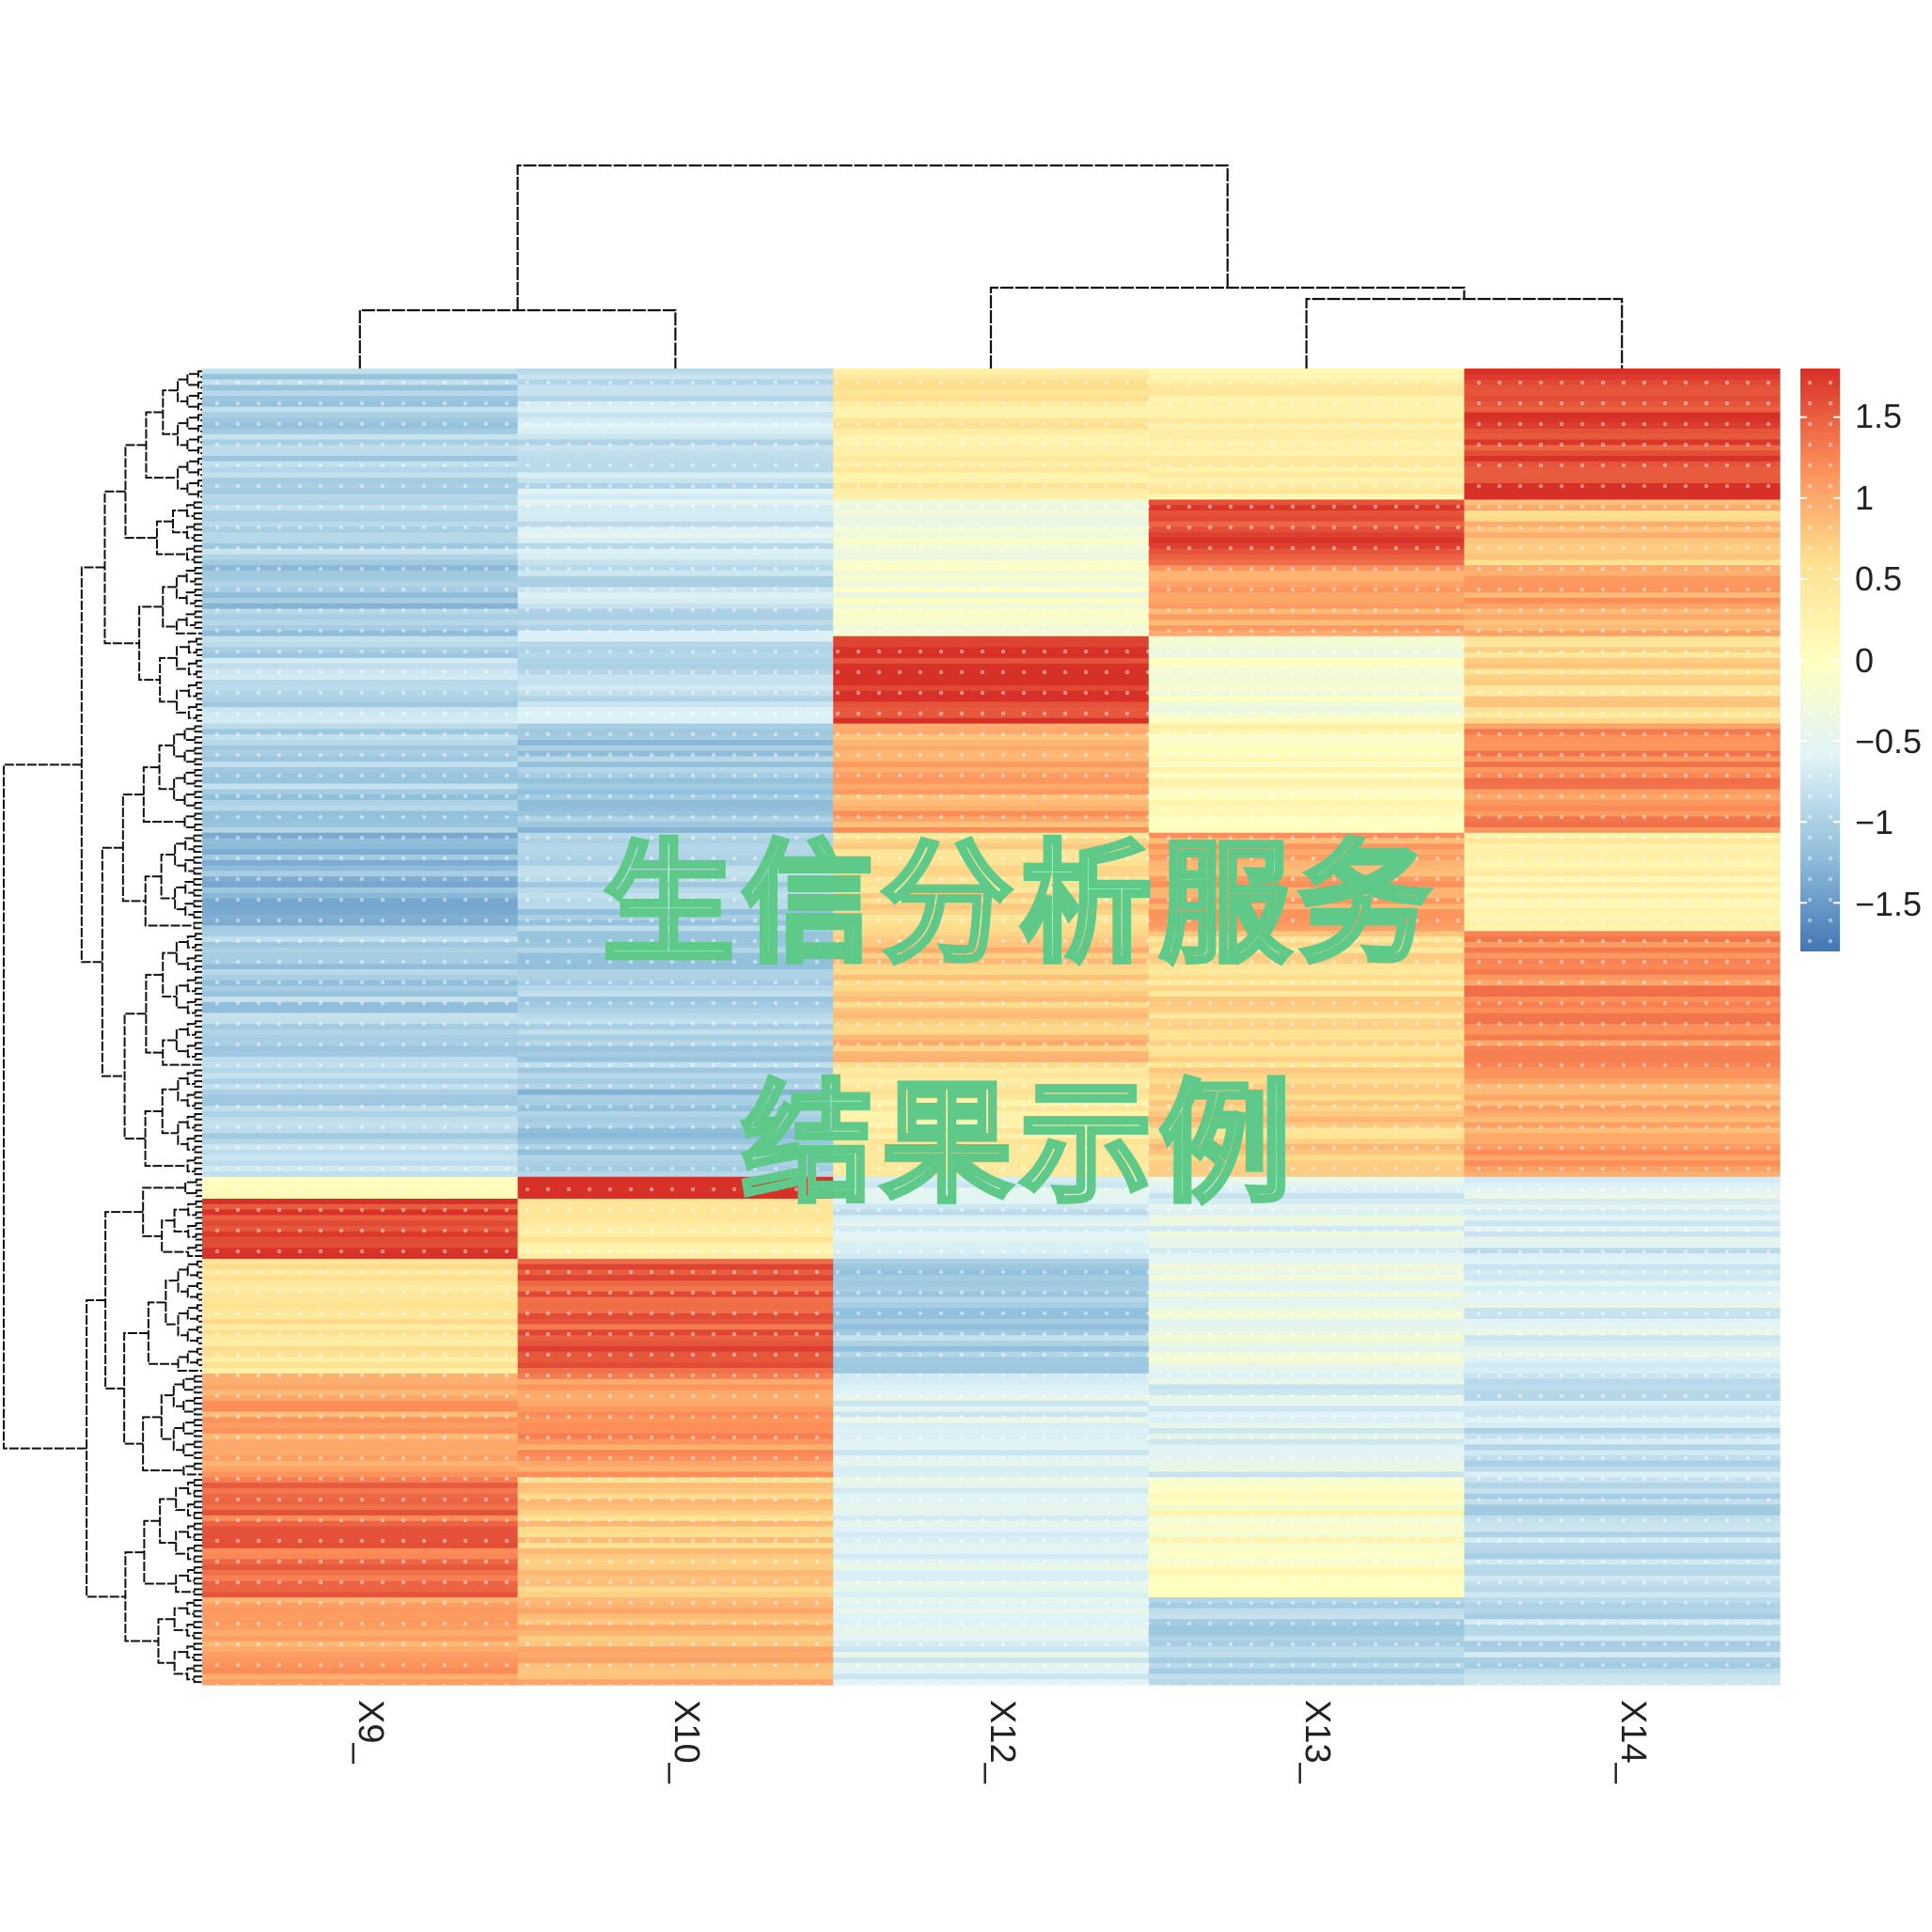 This screenshot has height=1932, width=1932. Describe the element at coordinates (873, 237) in the screenshot. I see `column-dendrogram-link` at that location.